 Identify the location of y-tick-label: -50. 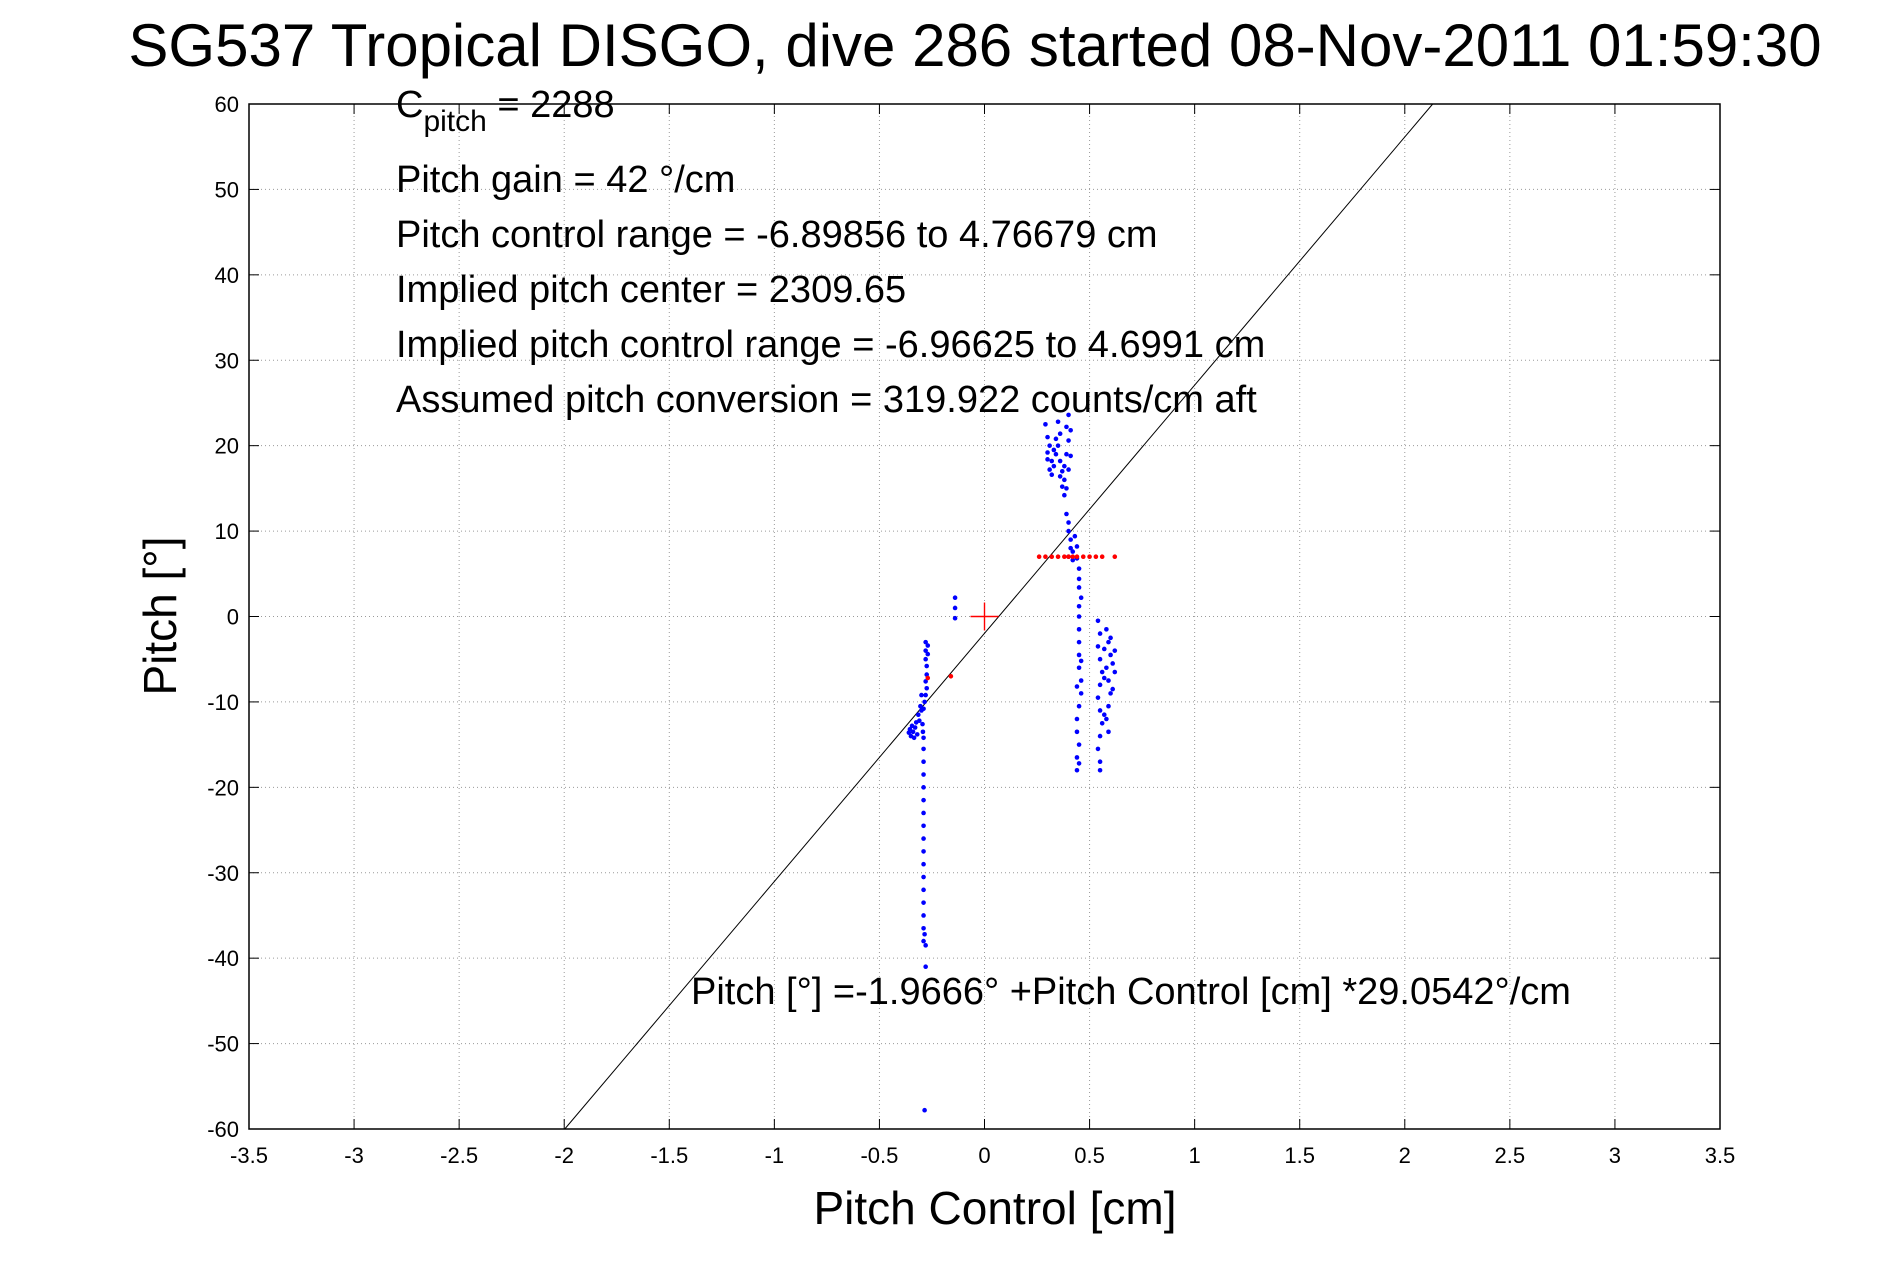
(223, 1044).